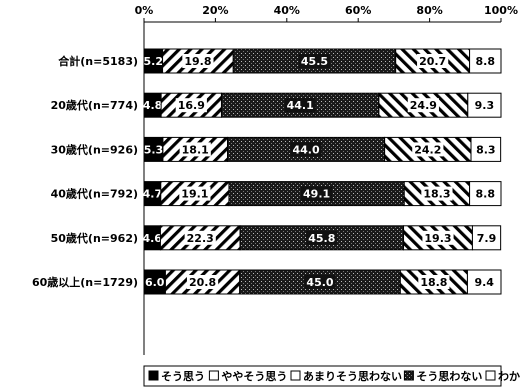 The image size is (520, 392). I want to click on data-label: 44.0, so click(306, 149).